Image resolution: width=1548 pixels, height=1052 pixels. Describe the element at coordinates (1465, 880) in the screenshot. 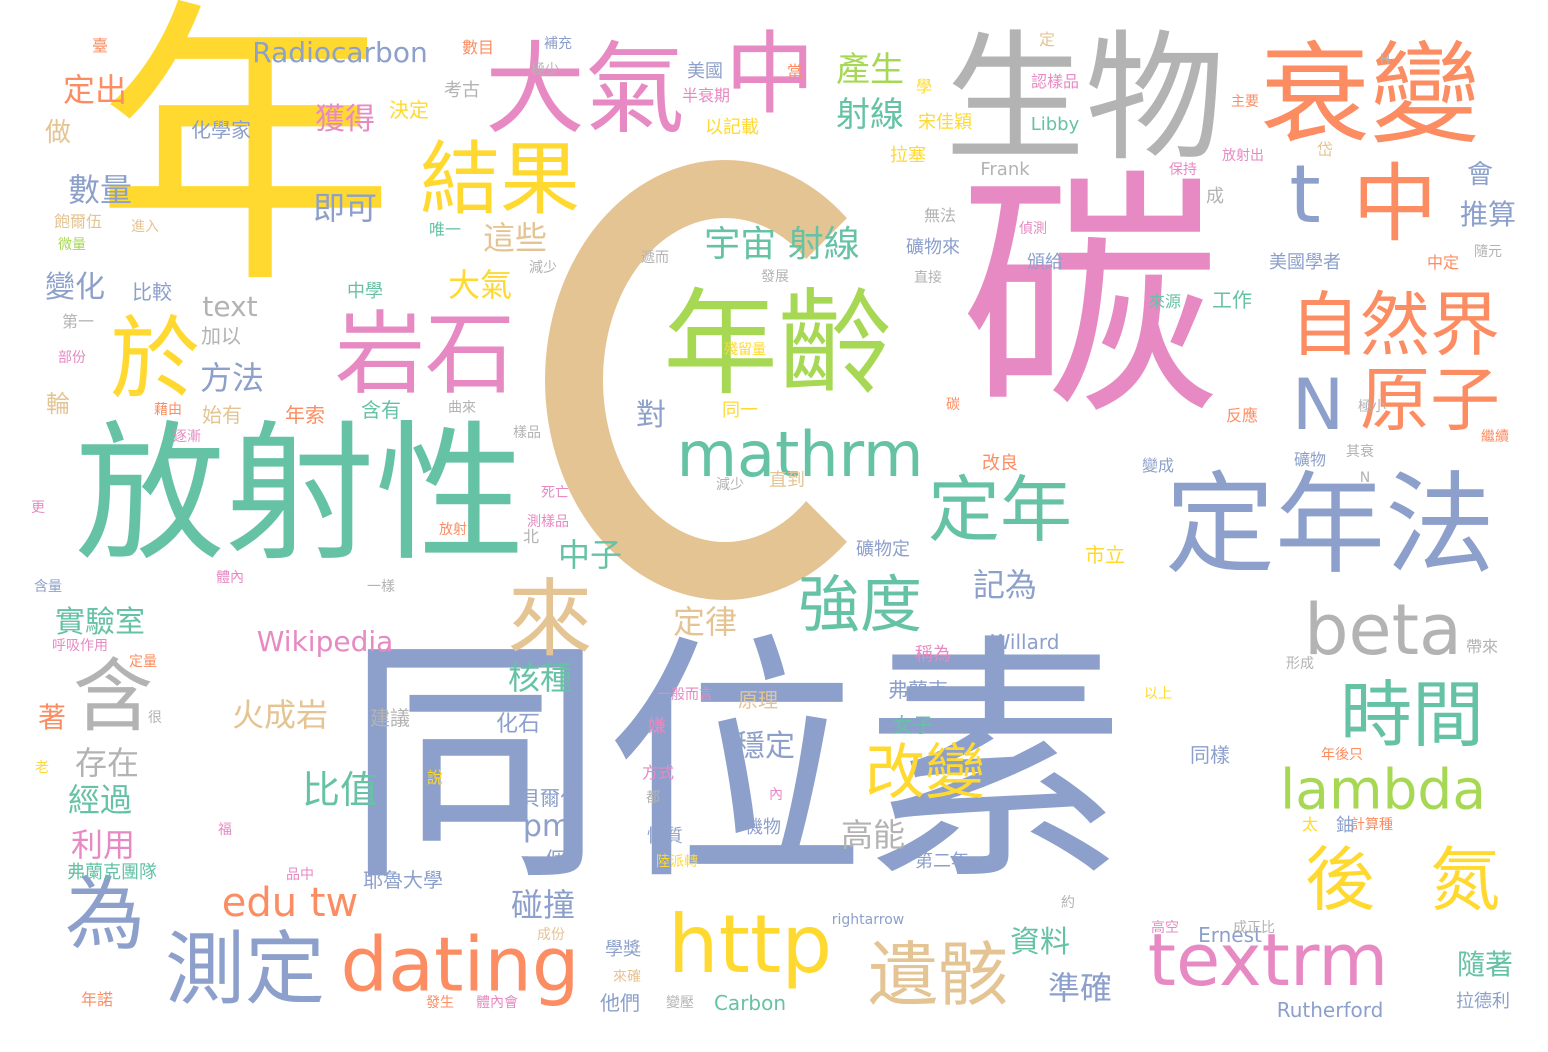

I see `cloud-word: 氮` at that location.